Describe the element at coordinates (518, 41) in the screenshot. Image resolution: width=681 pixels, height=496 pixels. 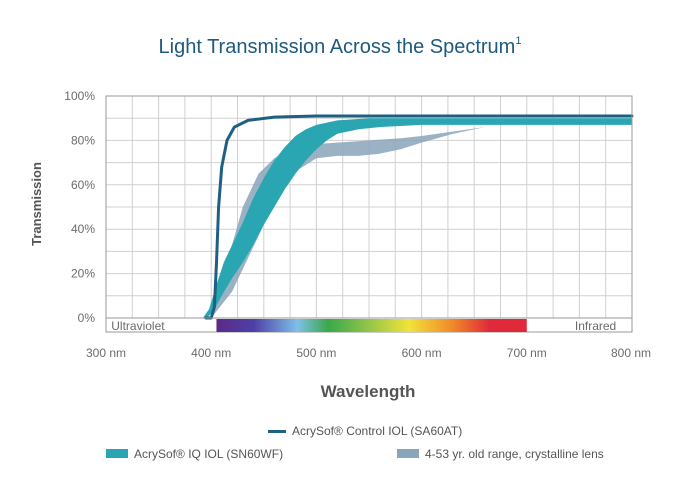
I see `chart-title-superscript: 1` at that location.